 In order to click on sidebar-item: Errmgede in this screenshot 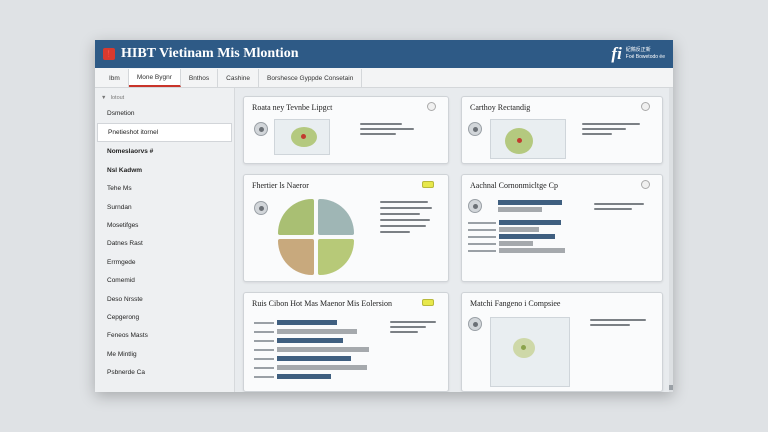, I will do `click(164, 262)`.